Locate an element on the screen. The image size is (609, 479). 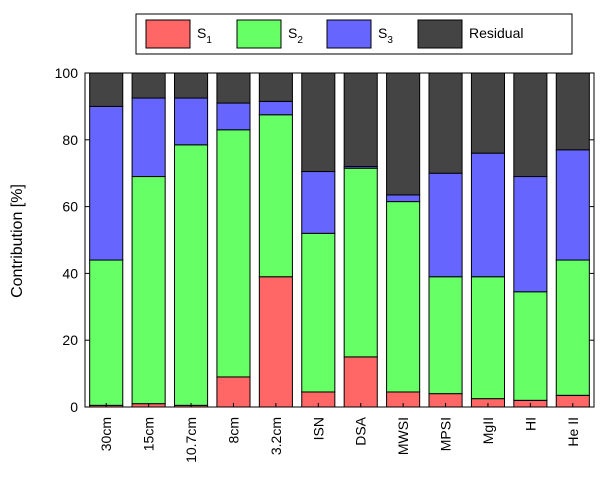
legend-swatch-s1 is located at coordinates (168, 34).